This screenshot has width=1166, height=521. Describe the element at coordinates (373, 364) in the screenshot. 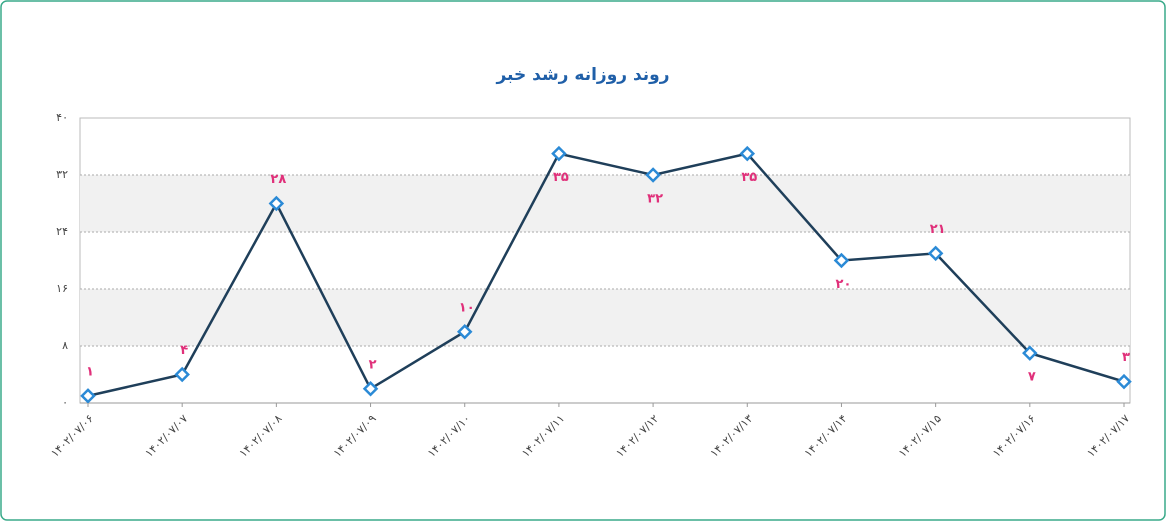

I see `data-label: ۲` at that location.